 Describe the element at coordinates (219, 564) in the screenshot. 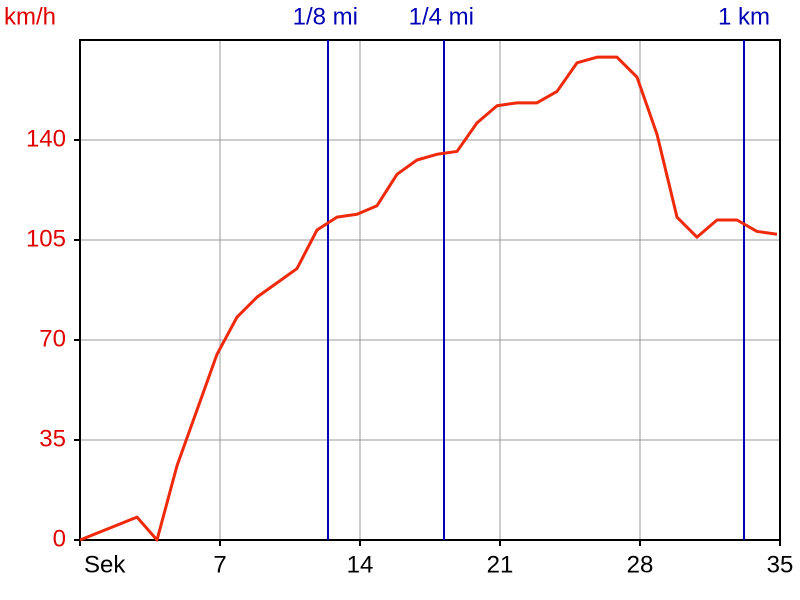

I see `x-tick-label: 7` at that location.